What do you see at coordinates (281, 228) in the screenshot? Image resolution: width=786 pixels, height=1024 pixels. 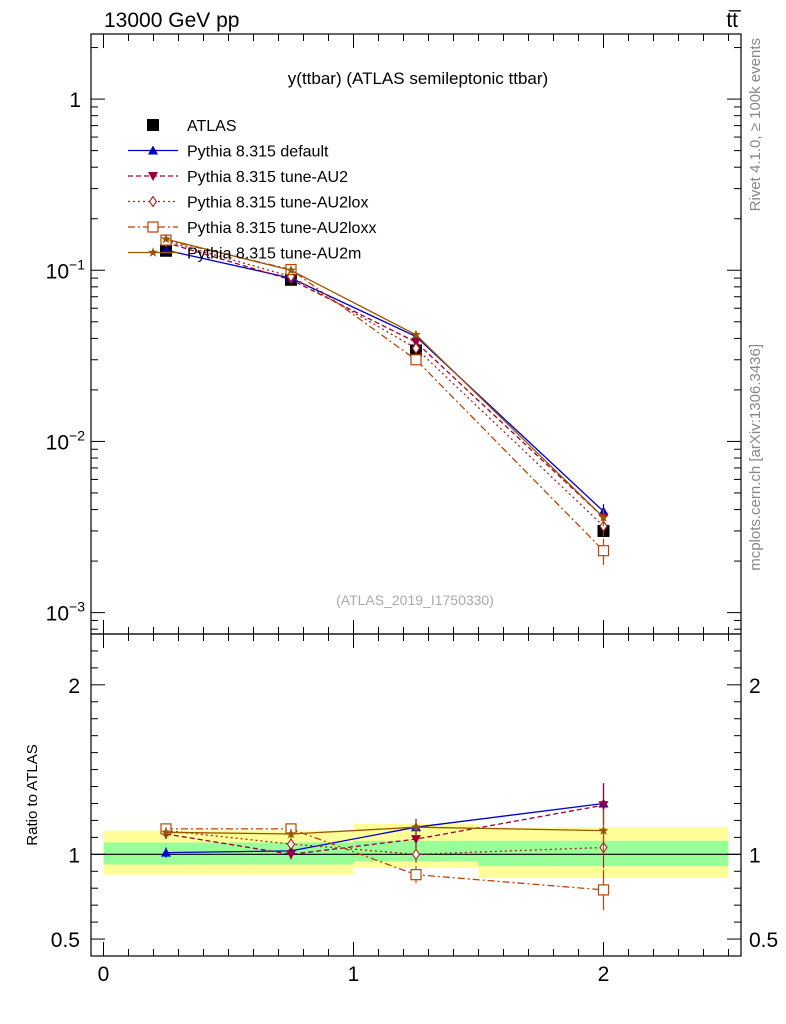 I see `legend-label: Pythia 8.315 tune-AU2loxx` at bounding box center [281, 228].